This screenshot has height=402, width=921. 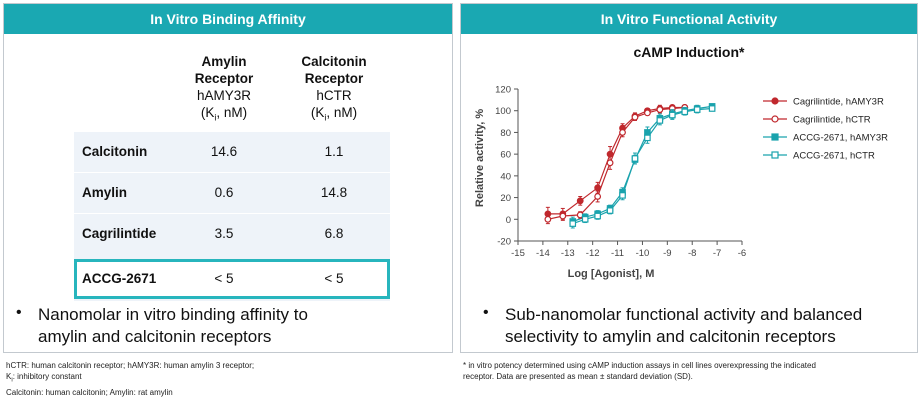 What do you see at coordinates (334, 233) in the screenshot?
I see `cell-value: 6.8` at bounding box center [334, 233].